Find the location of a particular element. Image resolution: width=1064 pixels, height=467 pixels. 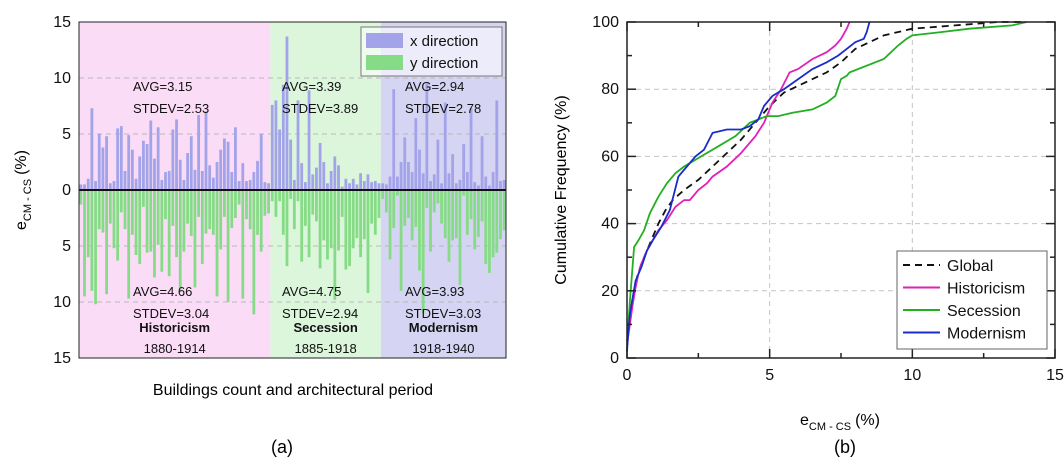

y-tick-label: 60 is located at coordinates (610, 156).